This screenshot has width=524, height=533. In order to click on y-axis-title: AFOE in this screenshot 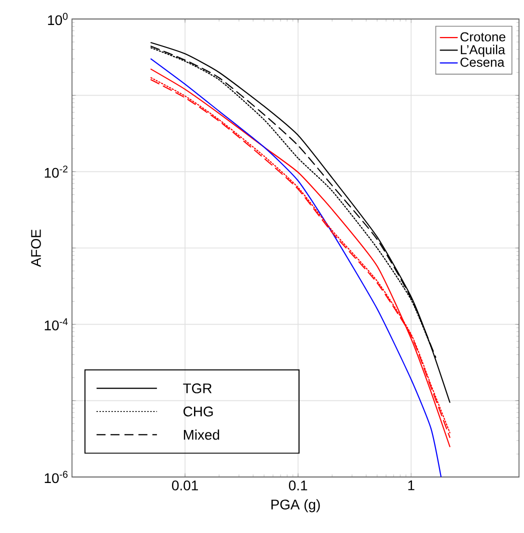, I will do `click(36, 248)`.